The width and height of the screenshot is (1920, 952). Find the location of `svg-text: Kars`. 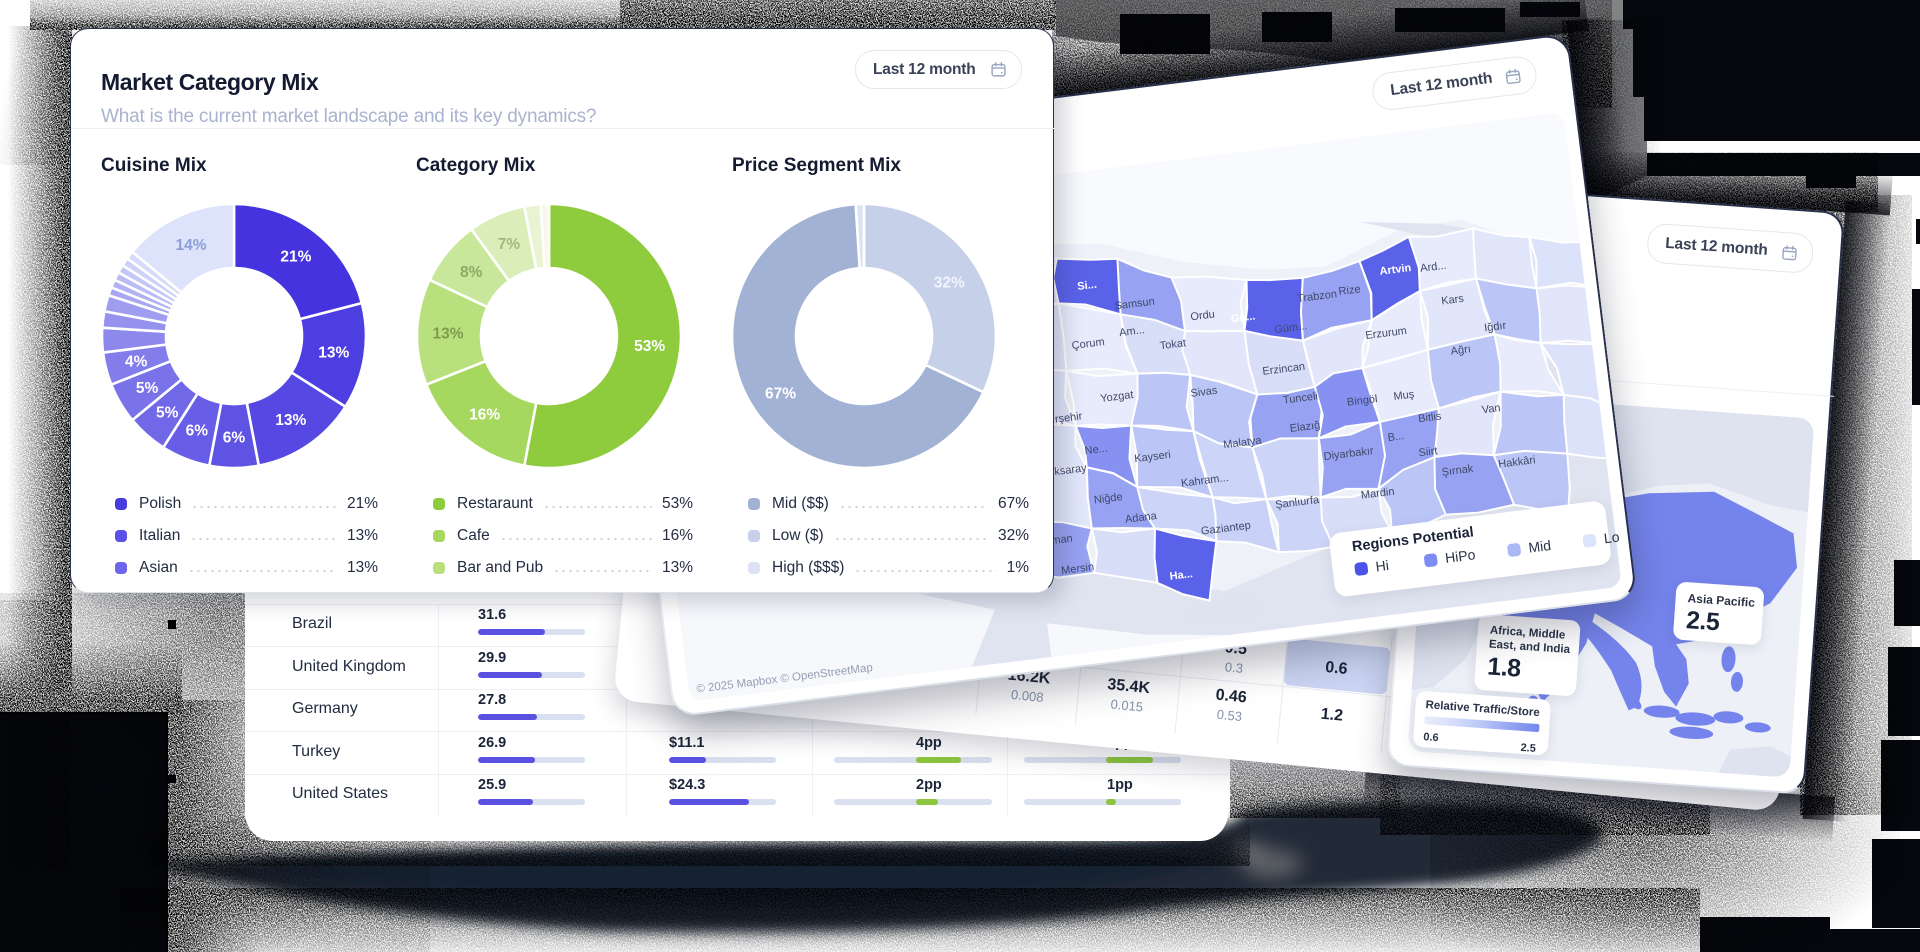

svg-text: Kars is located at coordinates (1453, 300).